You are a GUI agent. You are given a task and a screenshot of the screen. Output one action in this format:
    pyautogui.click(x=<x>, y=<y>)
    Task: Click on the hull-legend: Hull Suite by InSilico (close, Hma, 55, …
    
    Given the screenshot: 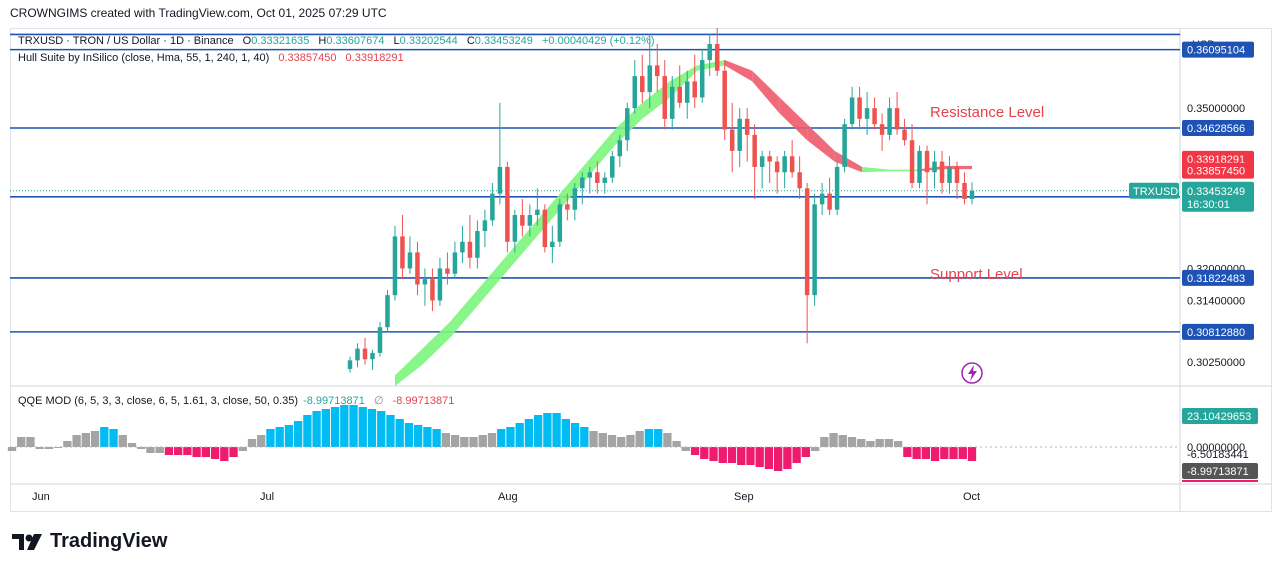 What is the action you would take?
    pyautogui.click(x=214, y=58)
    